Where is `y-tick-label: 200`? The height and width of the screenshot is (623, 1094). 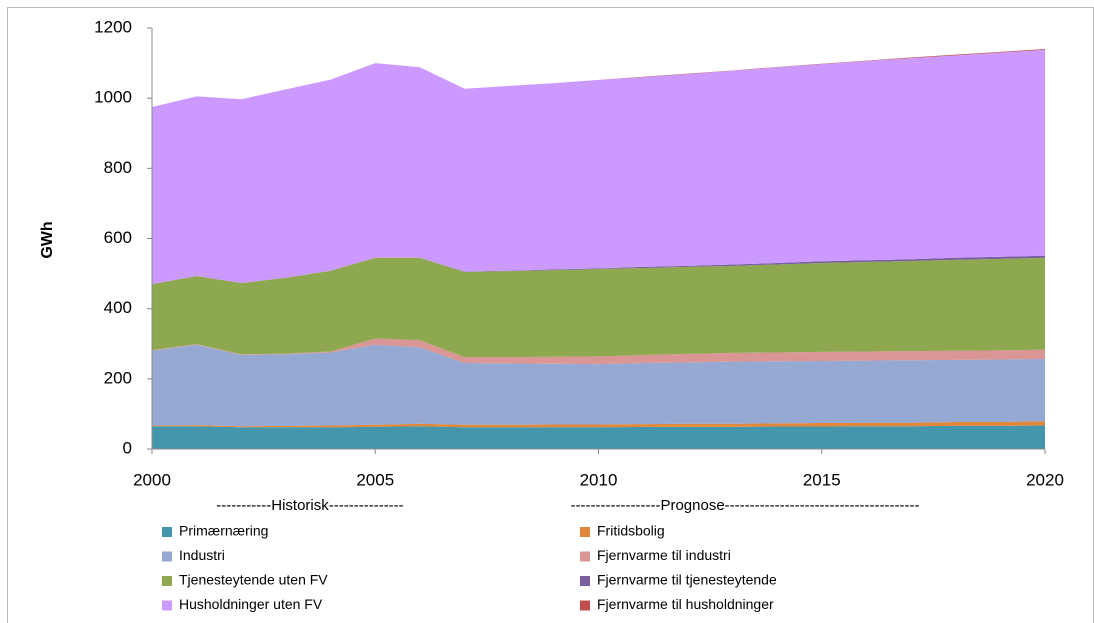 y-tick-label: 200 is located at coordinates (118, 377).